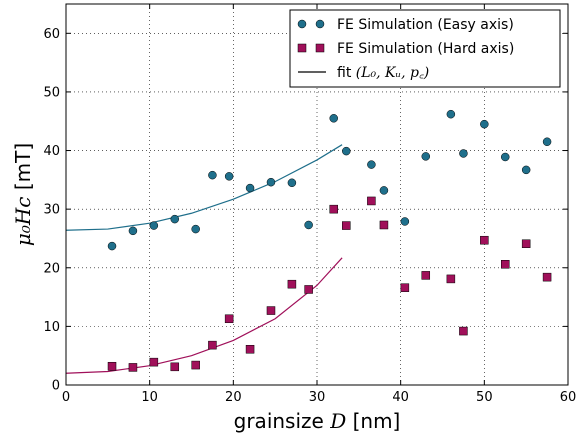 This screenshot has height=434, width=582. What do you see at coordinates (51, 210) in the screenshot?
I see `y-tick-label: 30` at bounding box center [51, 210].